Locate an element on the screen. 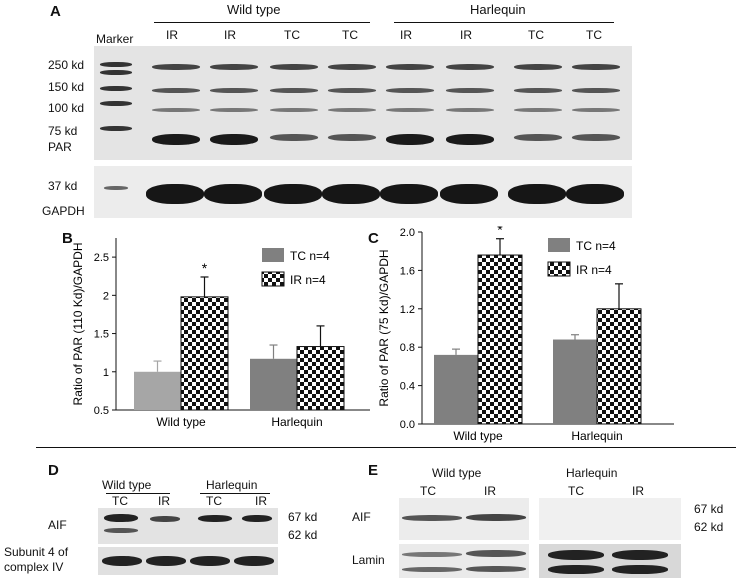  lane-d-3: TC is located at coordinates (214, 501).